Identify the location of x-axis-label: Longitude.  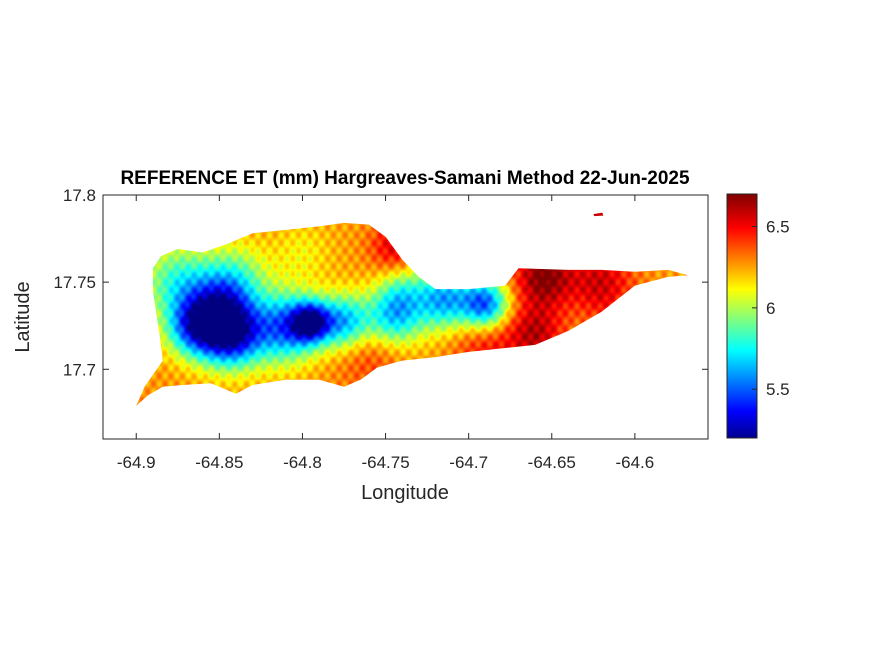
(405, 493).